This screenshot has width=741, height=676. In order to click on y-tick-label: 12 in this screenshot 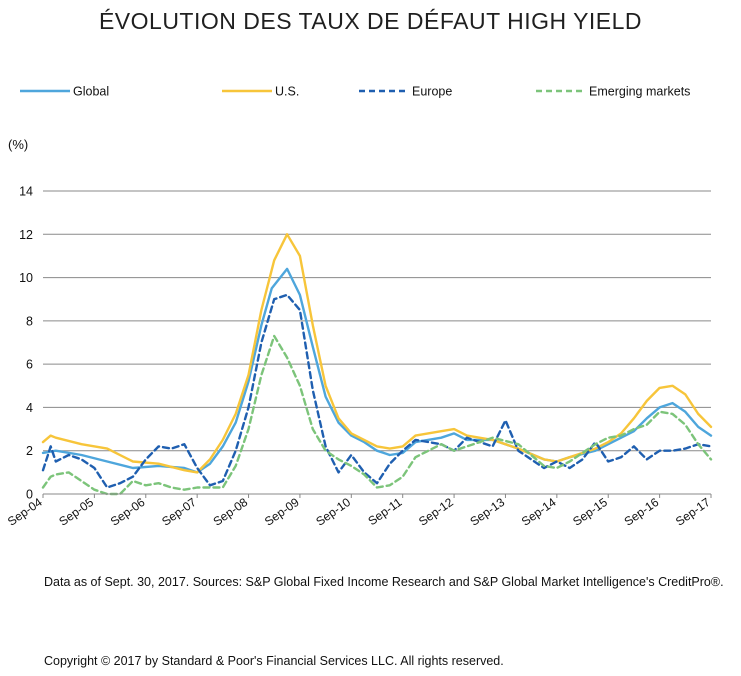, I will do `click(26, 235)`.